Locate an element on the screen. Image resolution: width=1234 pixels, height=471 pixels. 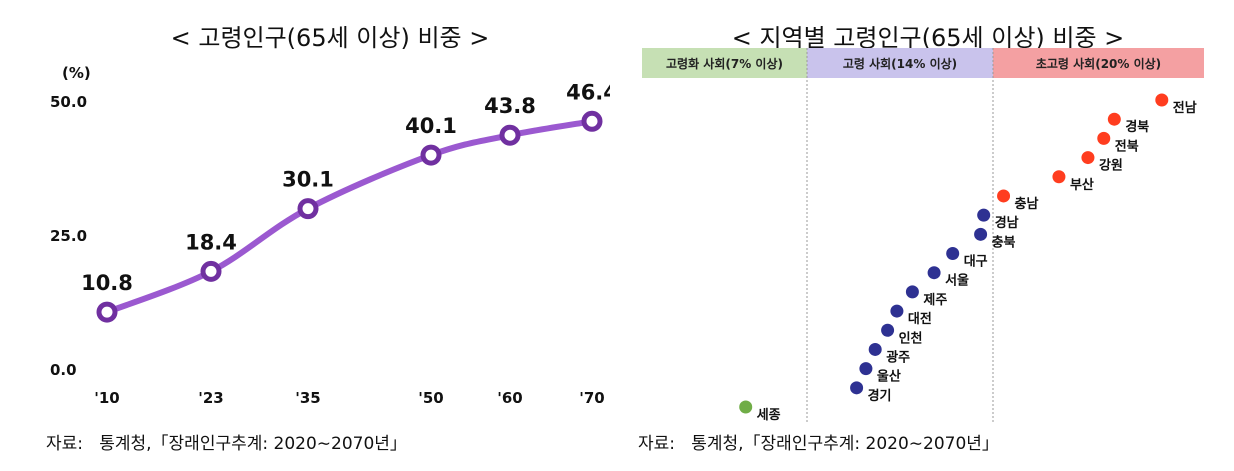
right-chart-title: < 지역별 고령인구(65세 이상) 비중 > is located at coordinates (928, 38).